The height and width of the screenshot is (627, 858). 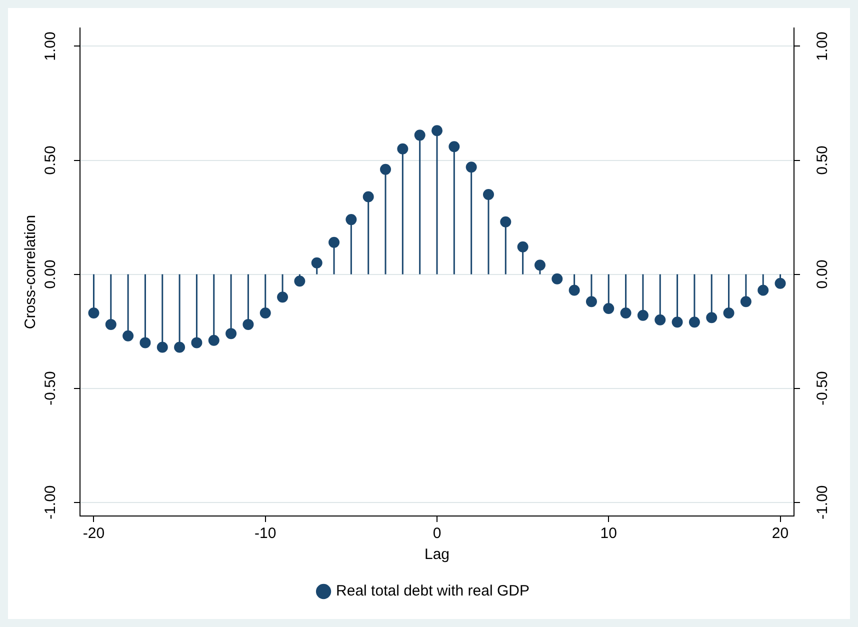 I want to click on x-axis-title: Lag, so click(x=437, y=555).